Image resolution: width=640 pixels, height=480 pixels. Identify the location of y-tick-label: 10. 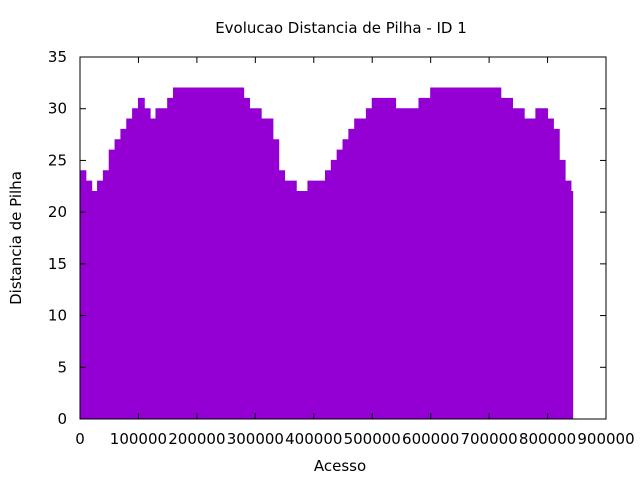
(57, 316).